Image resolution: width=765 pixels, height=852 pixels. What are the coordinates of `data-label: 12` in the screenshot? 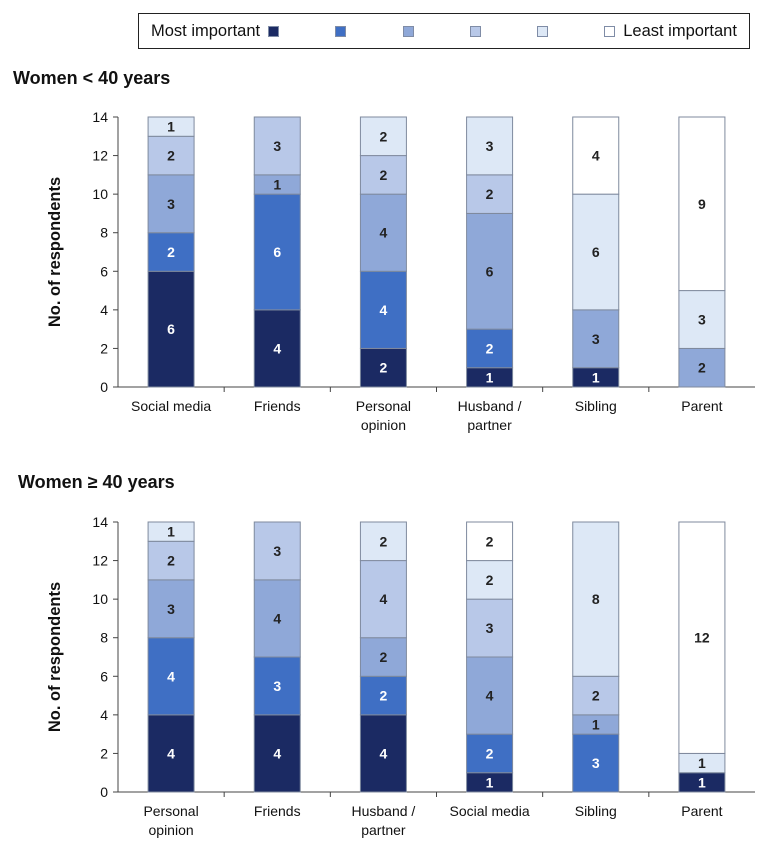 It's located at (702, 638).